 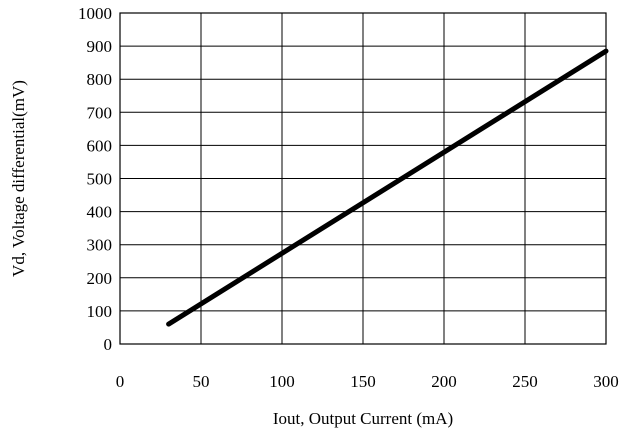 I want to click on y-tick-label-3: 300, so click(x=100, y=245).